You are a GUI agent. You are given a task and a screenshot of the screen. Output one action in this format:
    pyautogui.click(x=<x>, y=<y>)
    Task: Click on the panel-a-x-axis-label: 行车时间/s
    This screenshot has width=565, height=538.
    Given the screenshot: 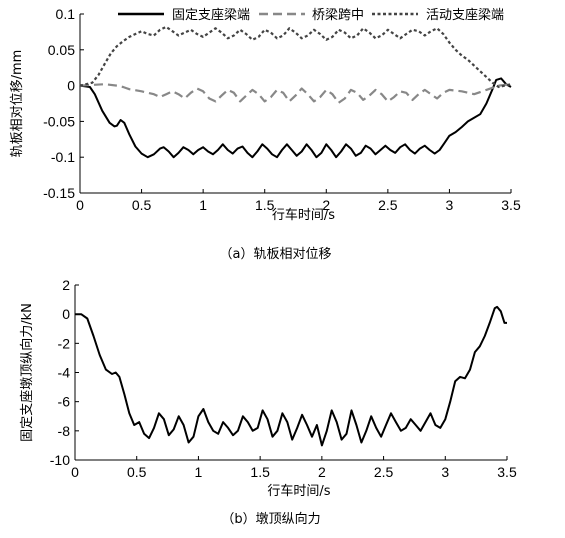 What is the action you would take?
    pyautogui.click(x=303, y=215)
    